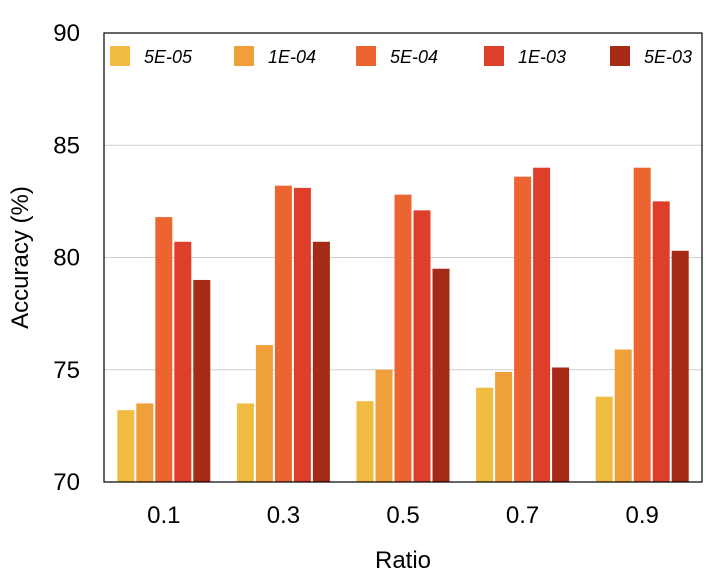 This screenshot has width=712, height=584. Describe the element at coordinates (384, 425) in the screenshot. I see `bar-1E-04-0.5` at that location.